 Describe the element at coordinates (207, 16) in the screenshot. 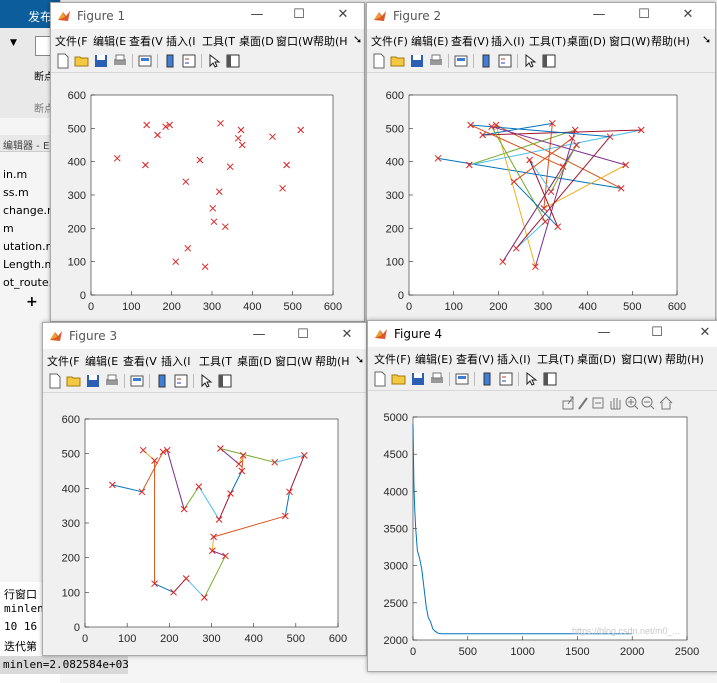

I see `title-bar: Figure 1 — ☐ ✕` at that location.